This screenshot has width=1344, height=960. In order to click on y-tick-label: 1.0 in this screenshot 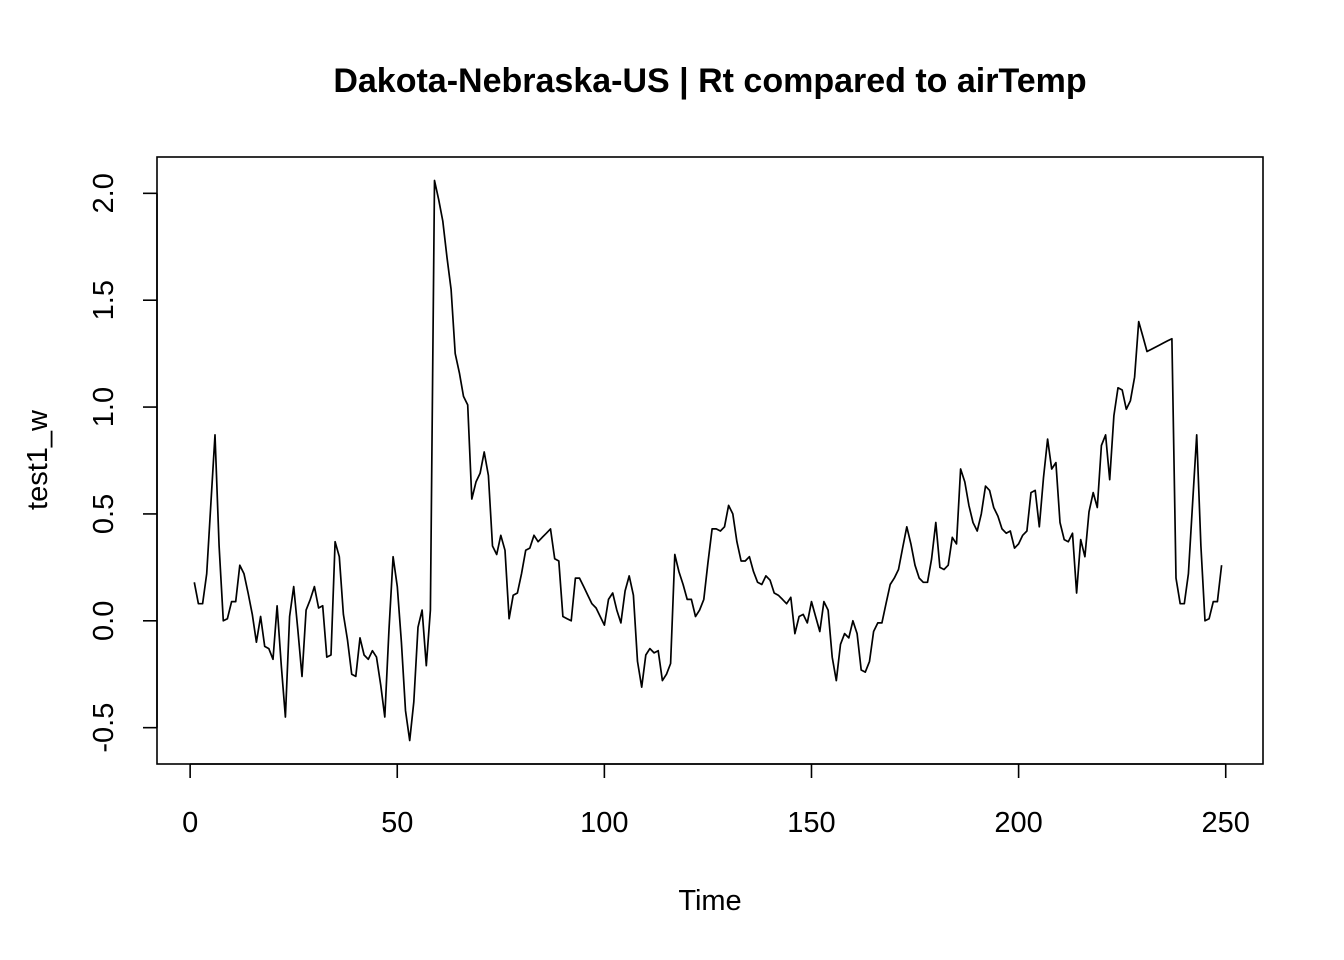, I will do `click(104, 407)`.